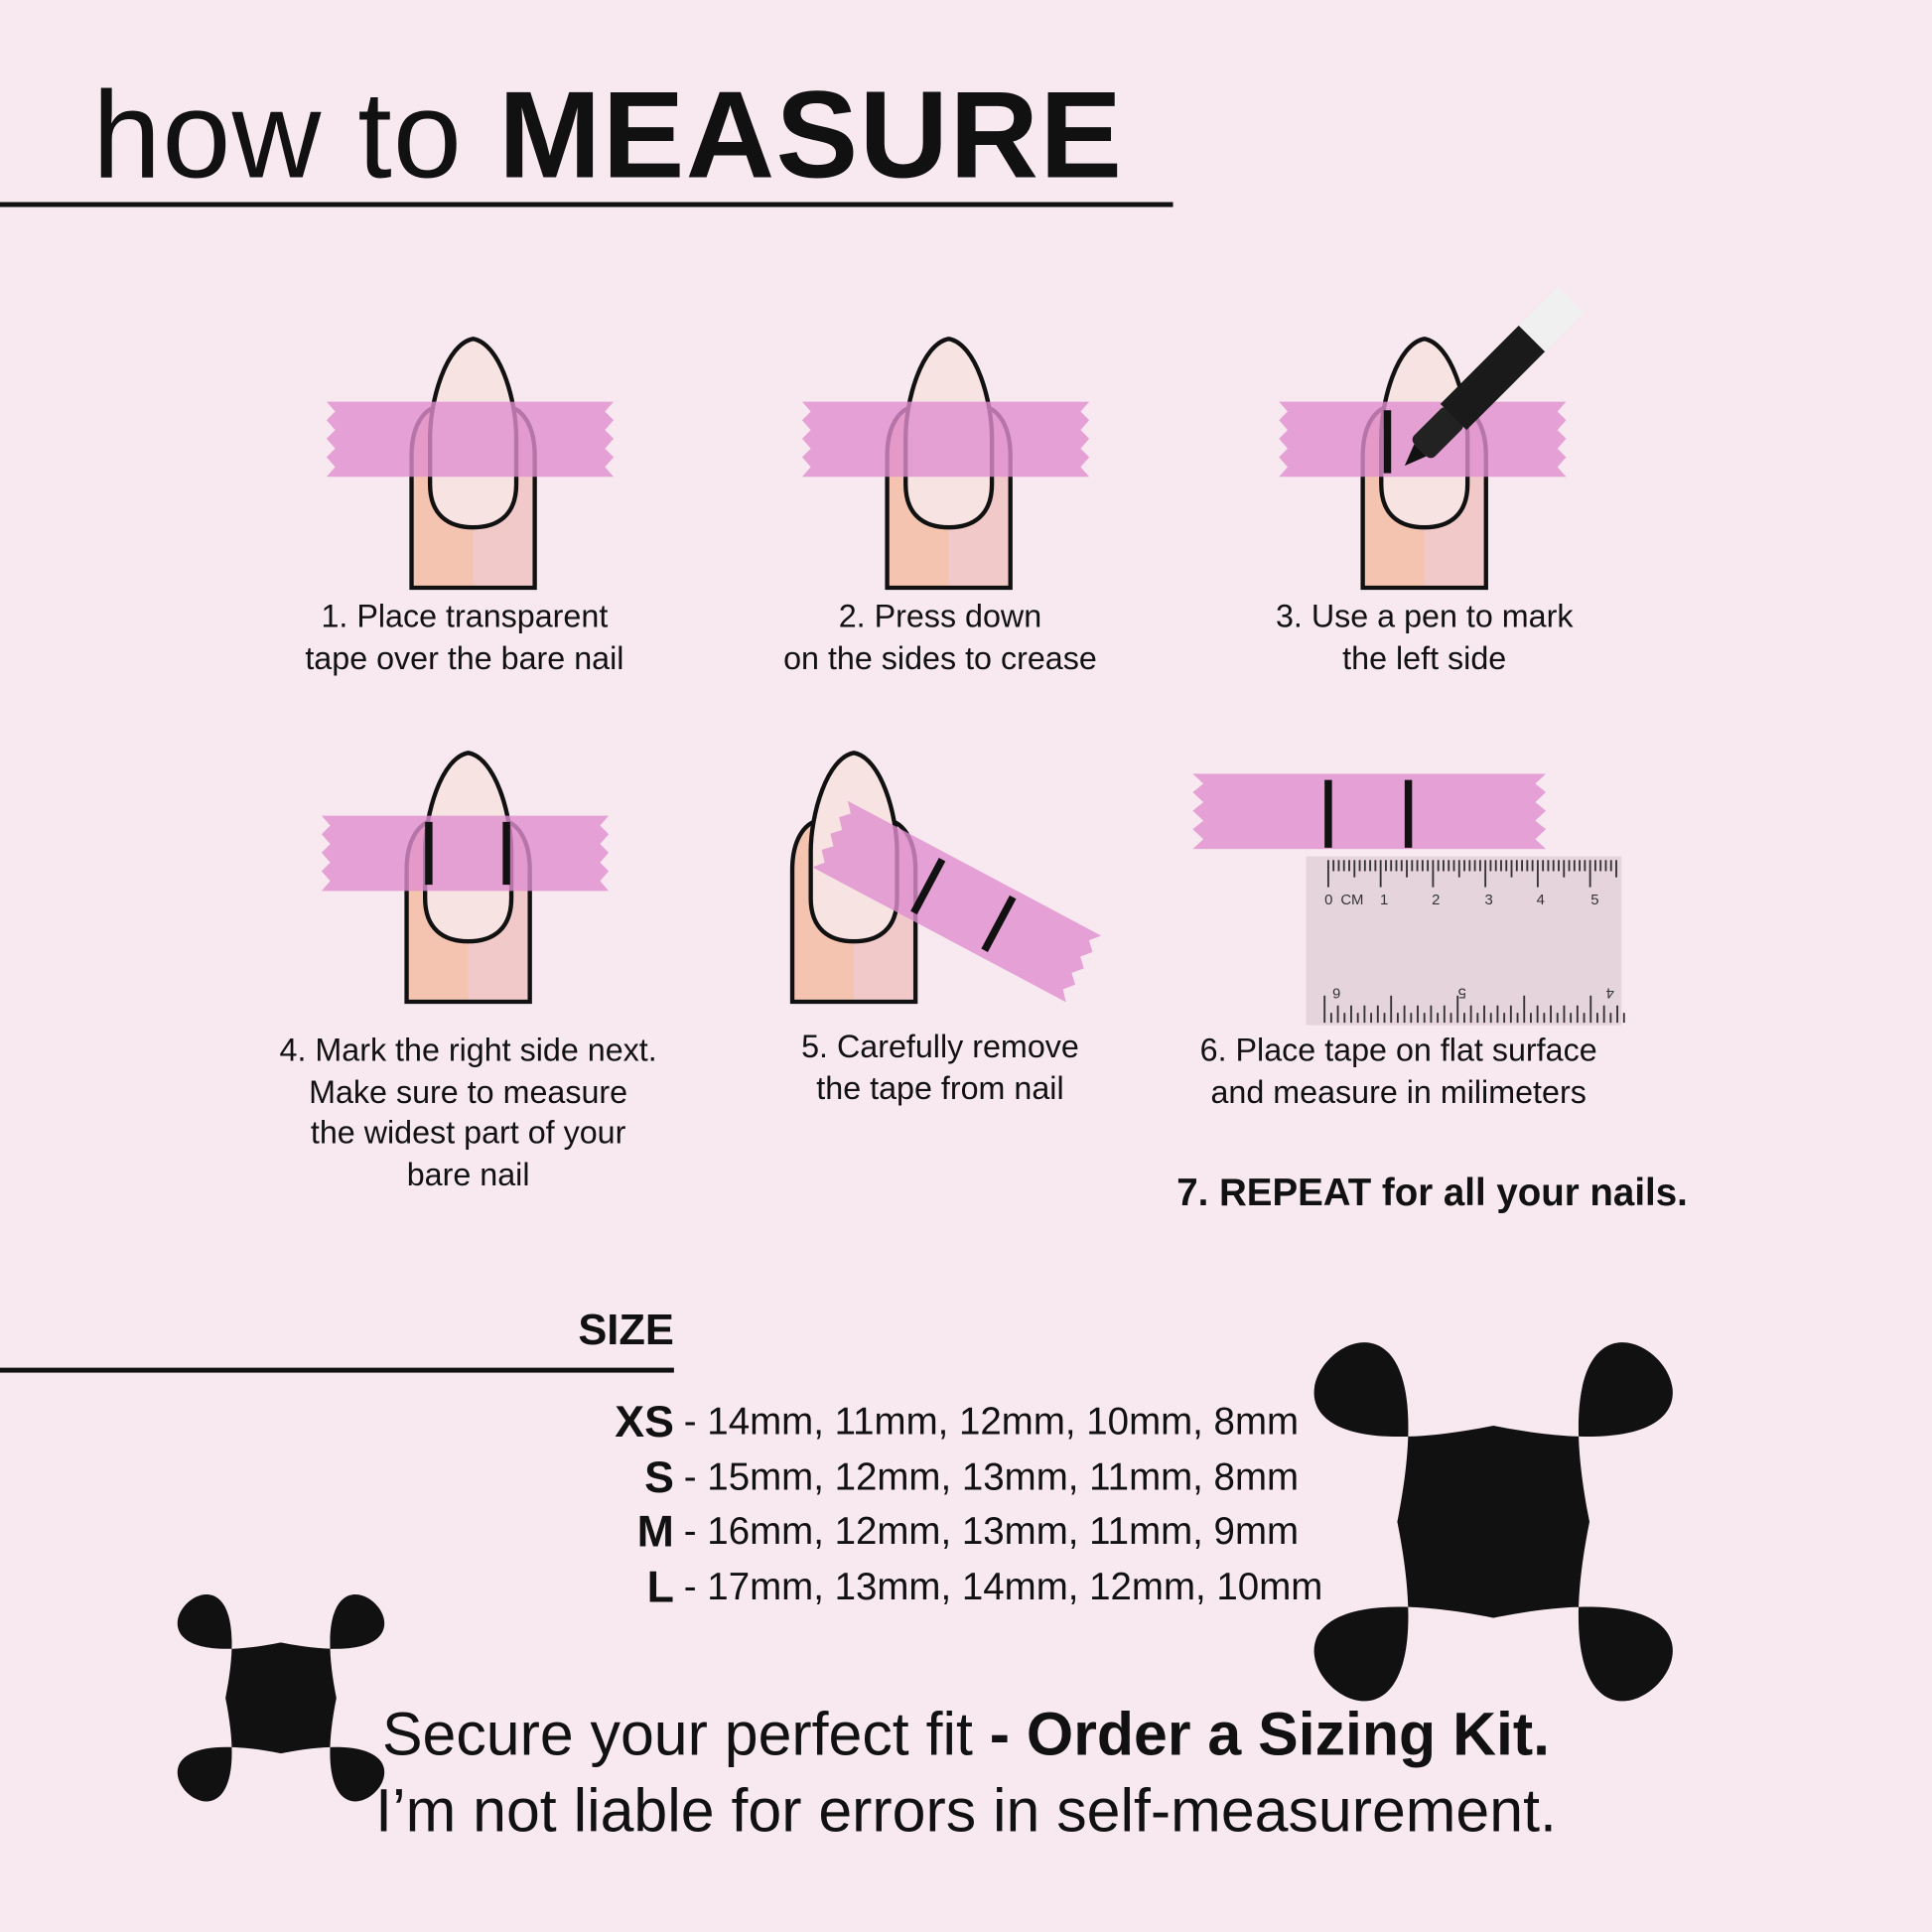 Image resolution: width=1932 pixels, height=1932 pixels. Describe the element at coordinates (660, 1587) in the screenshot. I see `size-label: L` at that location.